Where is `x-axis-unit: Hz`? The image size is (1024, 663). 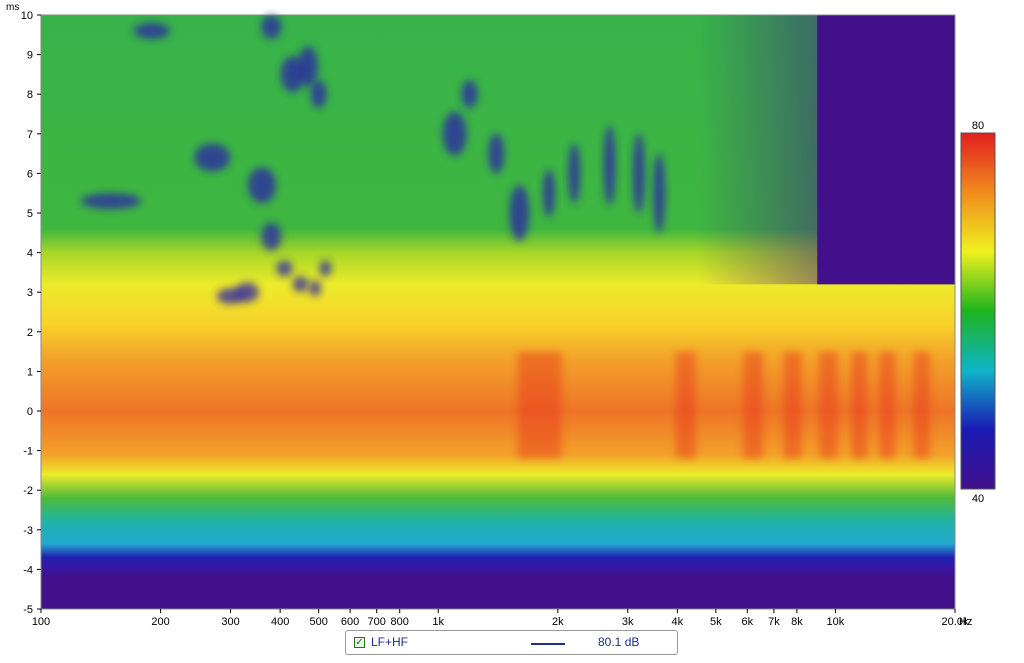
x-axis-unit: Hz is located at coordinates (965, 622).